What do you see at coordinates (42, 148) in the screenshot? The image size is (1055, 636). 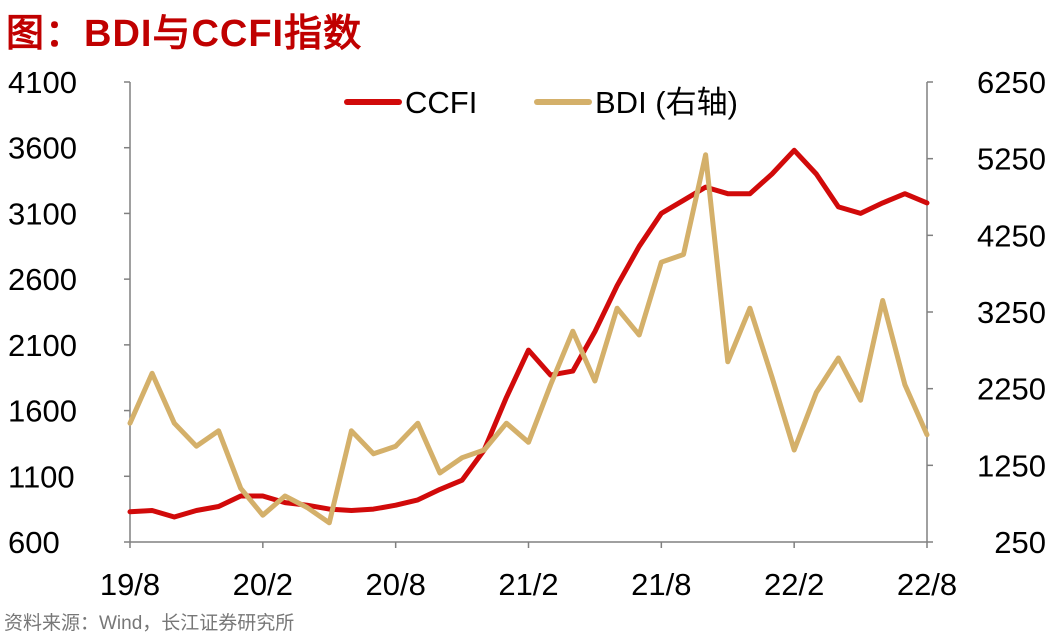 I see `left-tick-label: 3600` at bounding box center [42, 148].